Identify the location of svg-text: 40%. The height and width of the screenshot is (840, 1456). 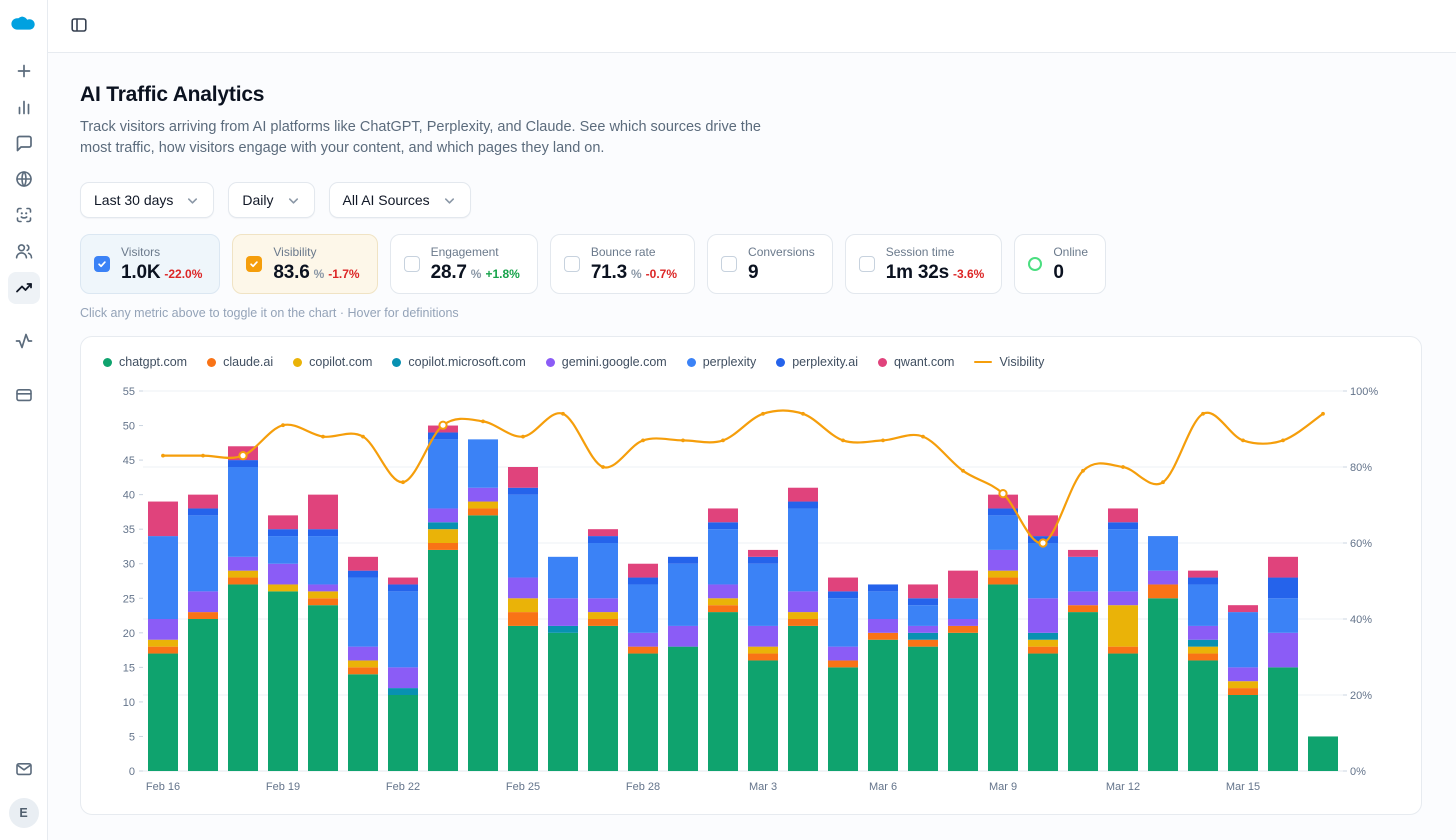
(1361, 620).